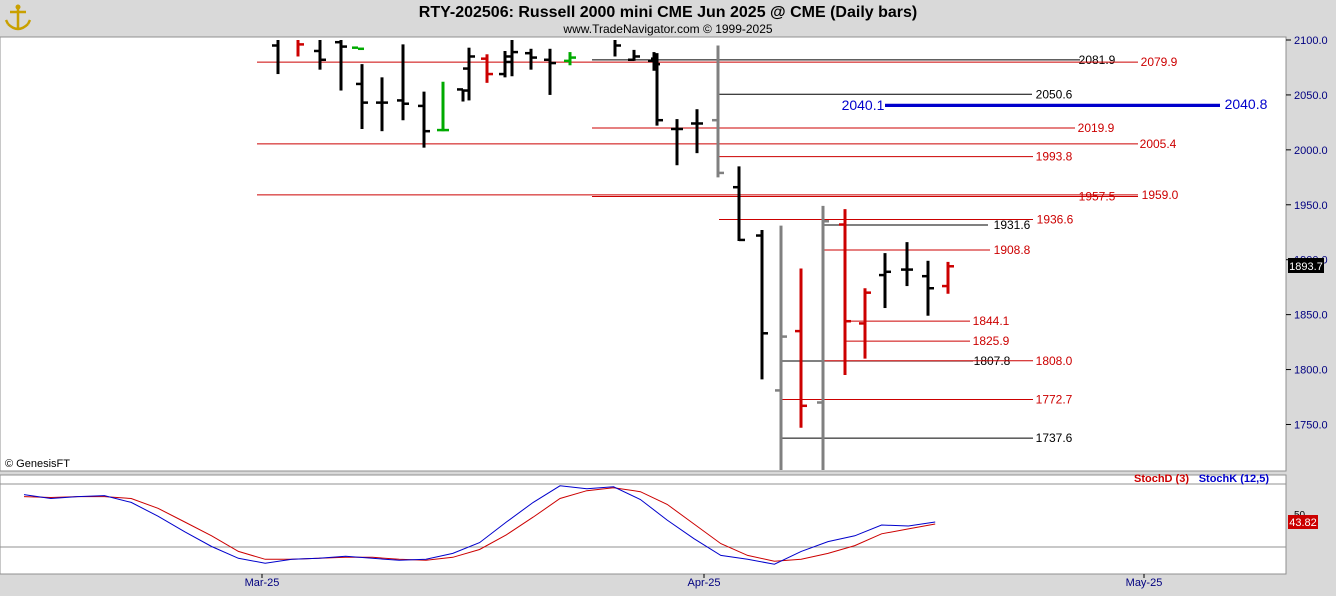 The width and height of the screenshot is (1336, 596). What do you see at coordinates (1054, 157) in the screenshot?
I see `level-label: 1993.8` at bounding box center [1054, 157].